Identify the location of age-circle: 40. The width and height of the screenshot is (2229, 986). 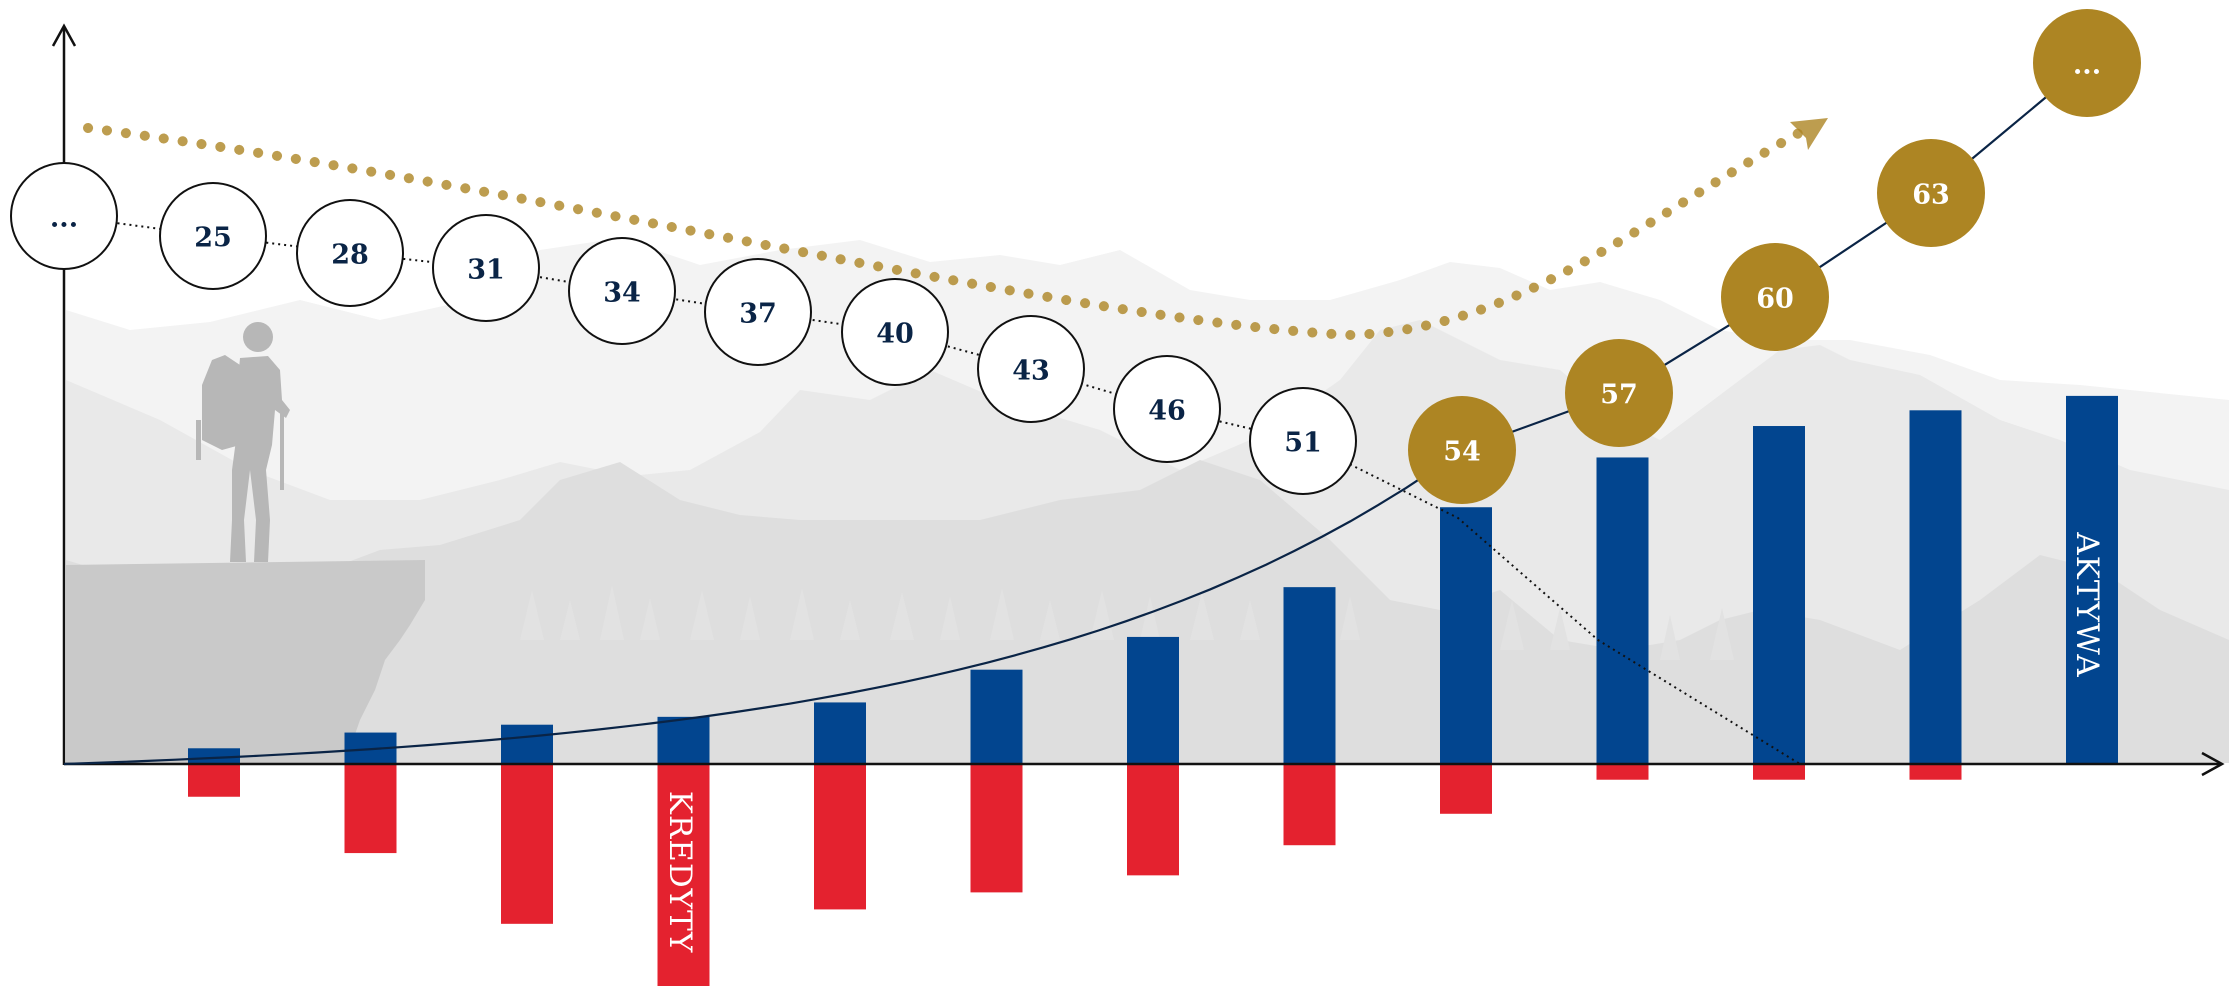
(895, 332).